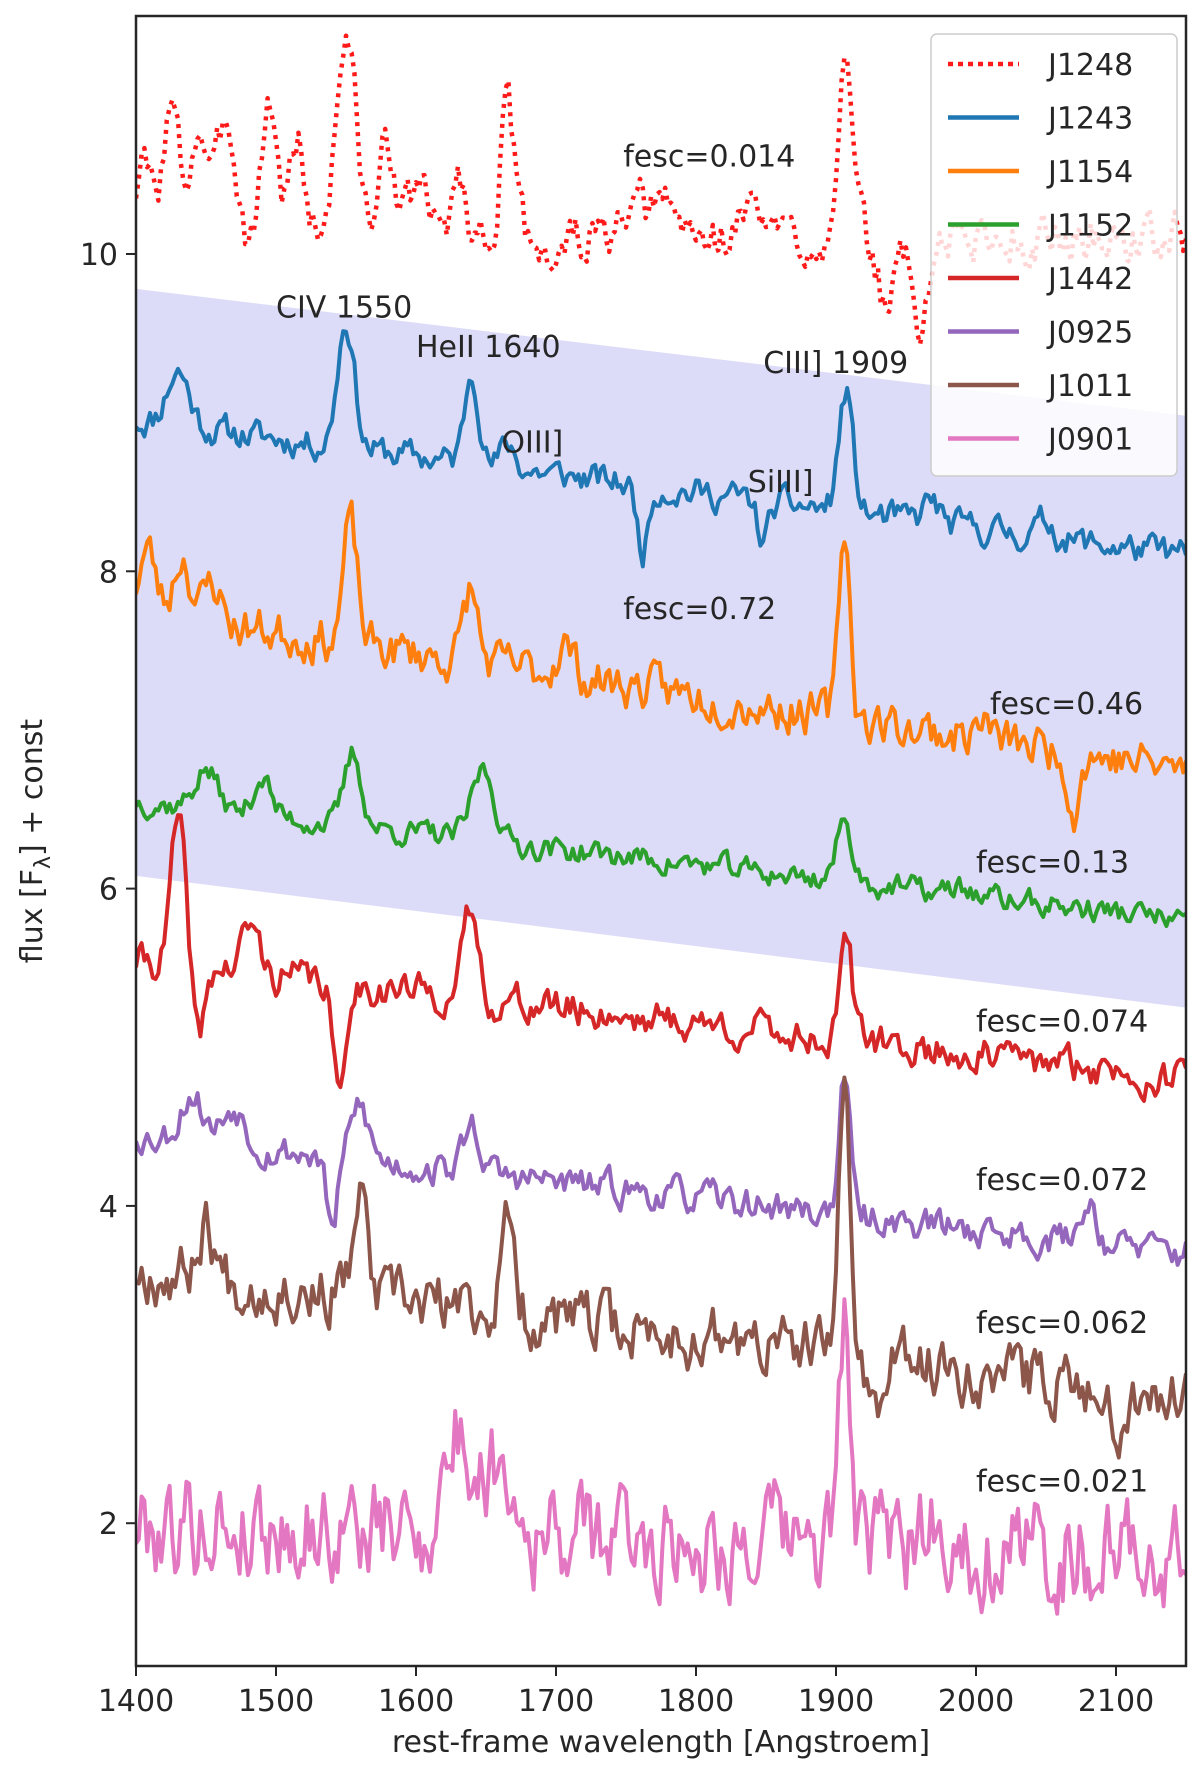 Image resolution: width=1200 pixels, height=1773 pixels. I want to click on y-axis-label-prefix: flux [F, so click(32, 916).